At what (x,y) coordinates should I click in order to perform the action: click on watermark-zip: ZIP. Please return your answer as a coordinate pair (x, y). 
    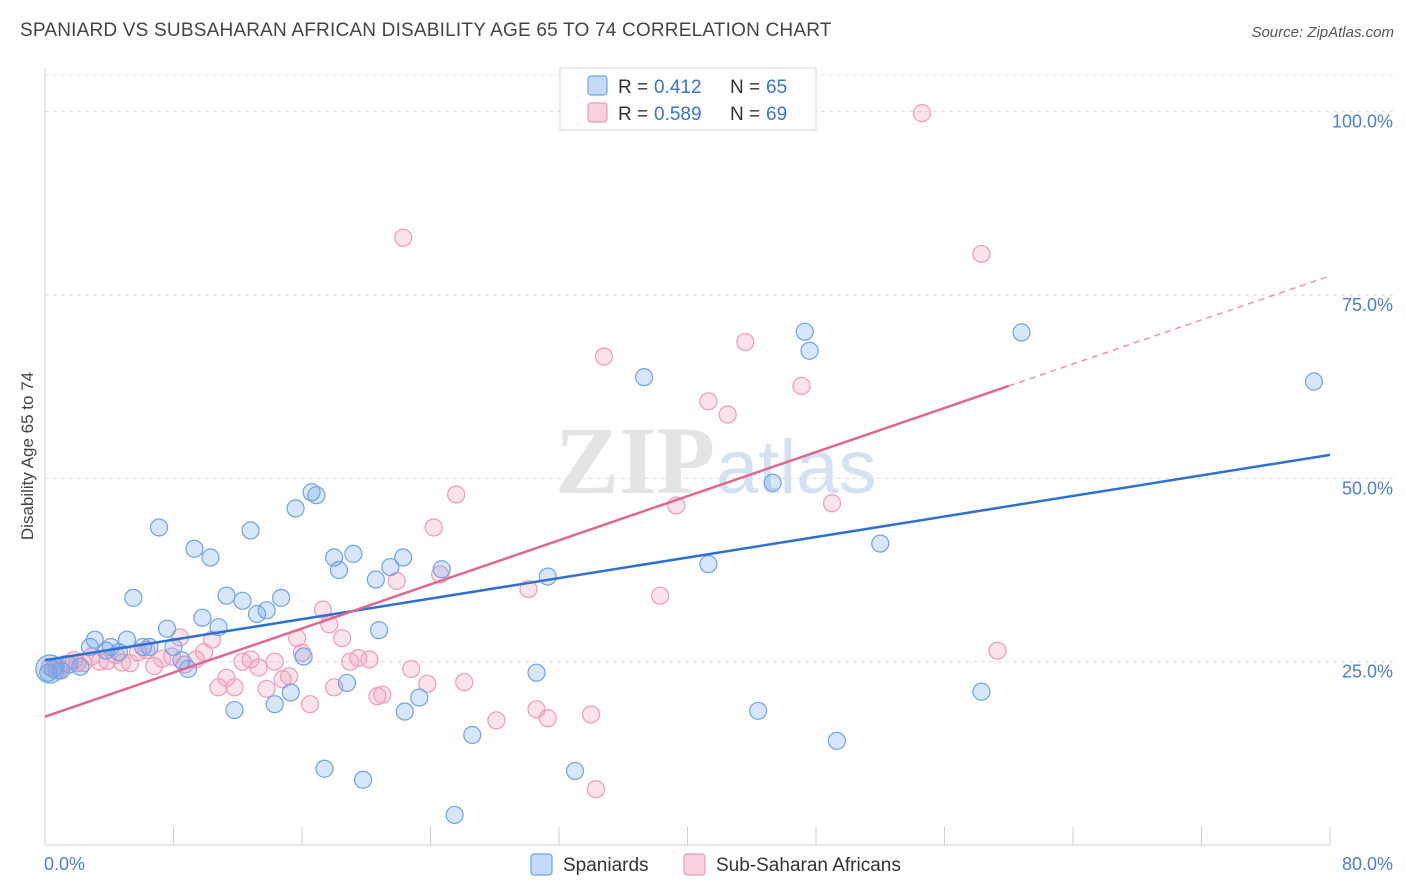
    Looking at the image, I should click on (635, 460).